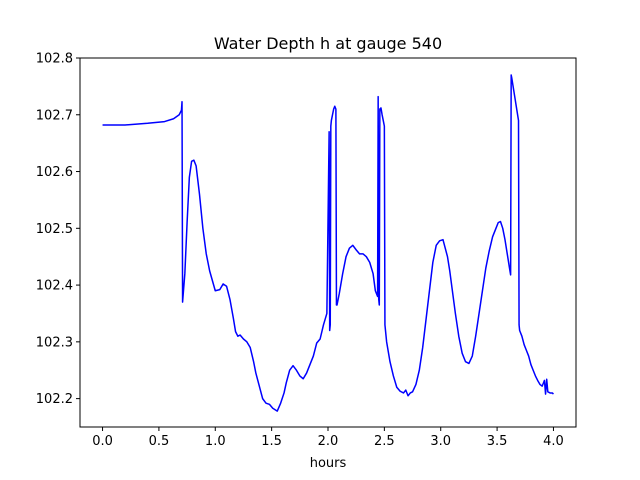 The width and height of the screenshot is (640, 480). What do you see at coordinates (54, 399) in the screenshot?
I see `y-tick-label: 102.2` at bounding box center [54, 399].